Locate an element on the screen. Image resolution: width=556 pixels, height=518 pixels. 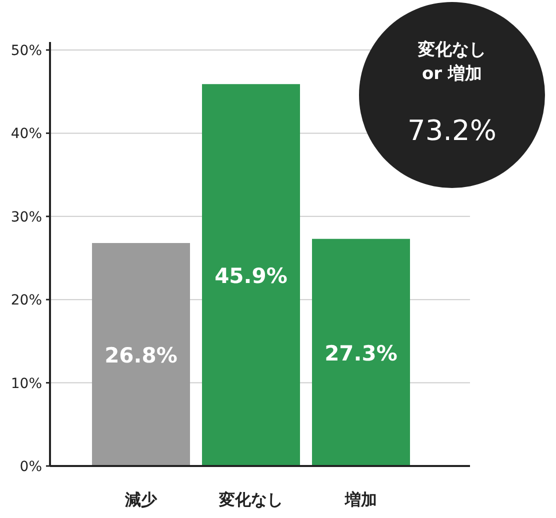
x-tick-label: 変化なし is located at coordinates (250, 499).